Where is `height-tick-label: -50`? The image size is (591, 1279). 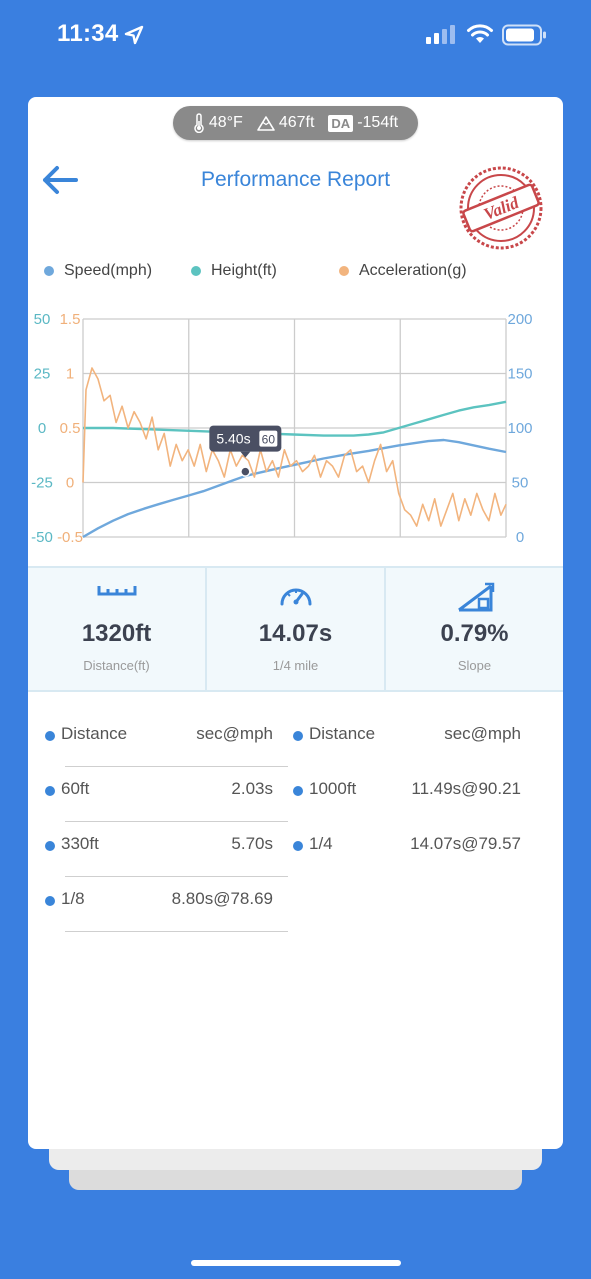
height-tick-label: -50 is located at coordinates (42, 537).